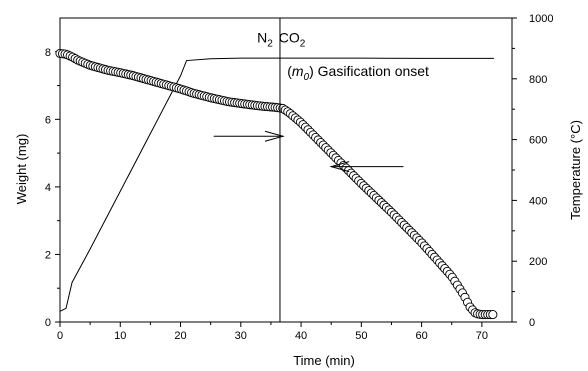 The height and width of the screenshot is (371, 588). Describe the element at coordinates (120, 336) in the screenshot. I see `x-tick-label: 10` at that location.